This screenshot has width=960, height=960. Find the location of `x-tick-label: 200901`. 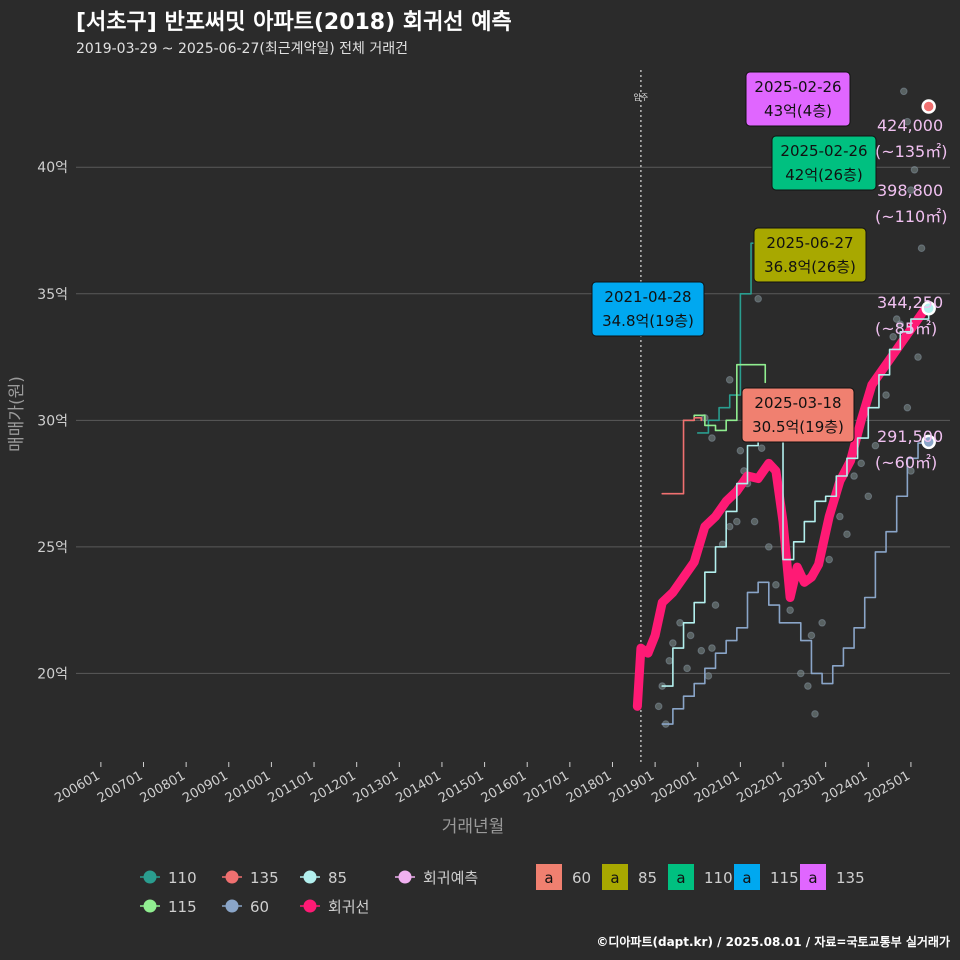

x-tick-label: 200901 is located at coordinates (205, 787).